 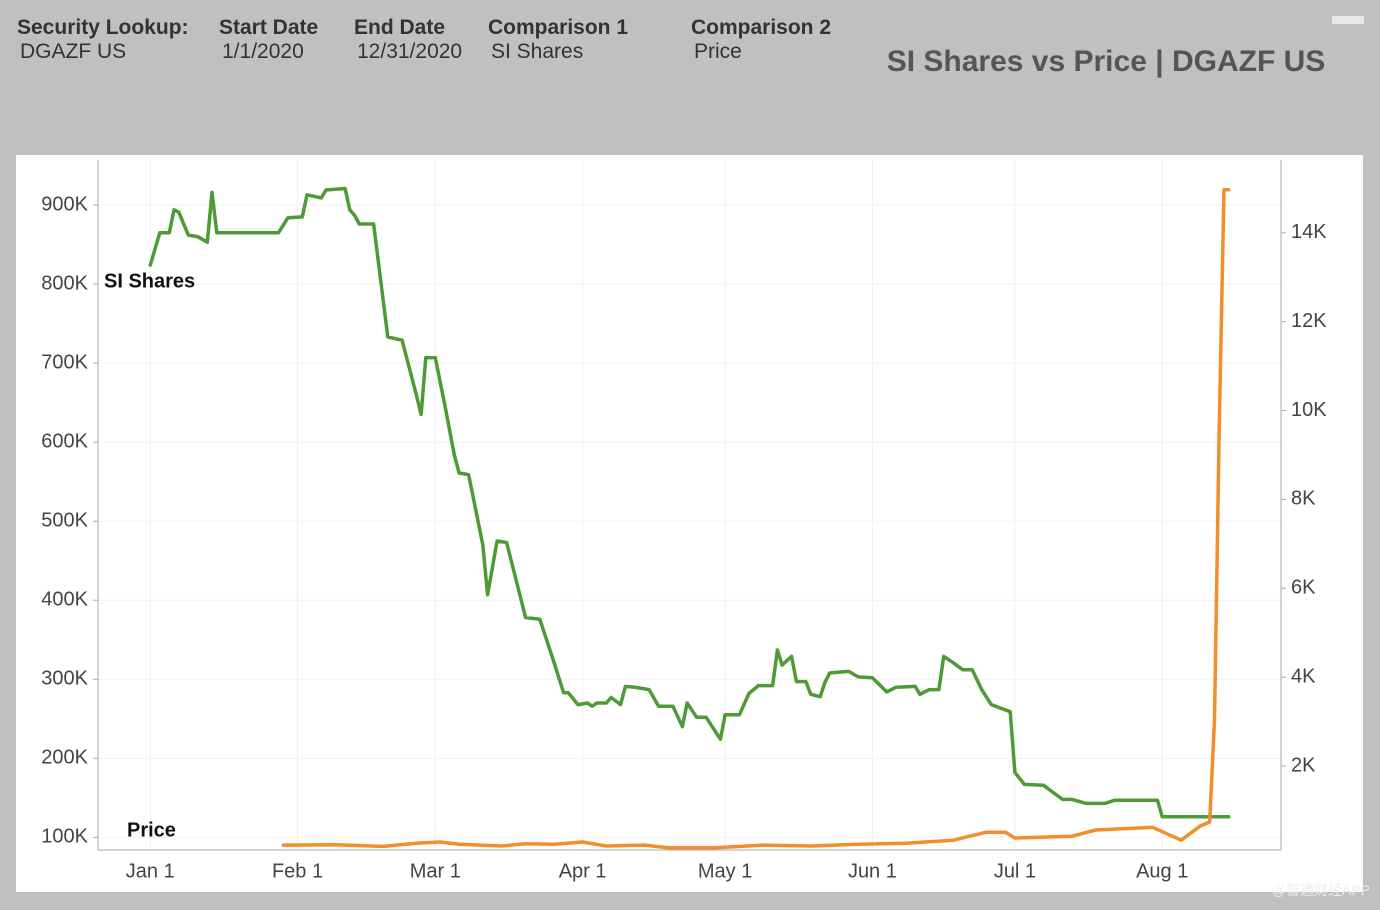 What do you see at coordinates (1303, 499) in the screenshot?
I see `y2-tick-label: 8K` at bounding box center [1303, 499].